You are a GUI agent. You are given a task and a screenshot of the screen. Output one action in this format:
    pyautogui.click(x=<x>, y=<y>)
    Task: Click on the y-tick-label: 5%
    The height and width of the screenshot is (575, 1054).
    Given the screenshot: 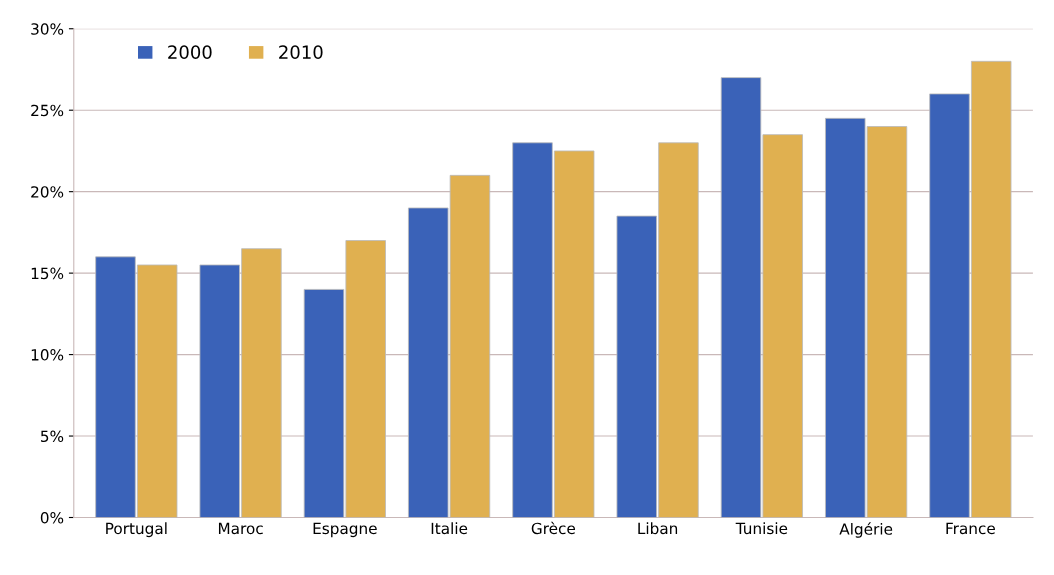 What is the action you would take?
    pyautogui.click(x=52, y=436)
    